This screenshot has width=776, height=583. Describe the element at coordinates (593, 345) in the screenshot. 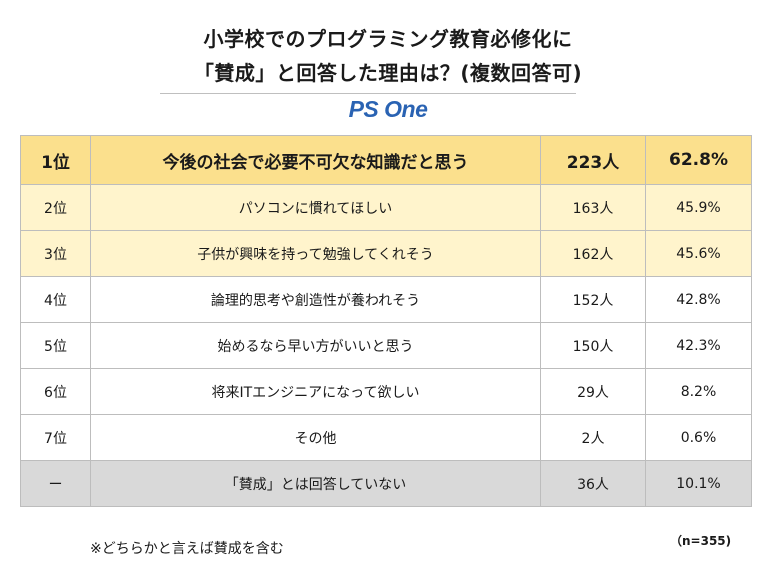

I see `count-cell: 150人` at that location.